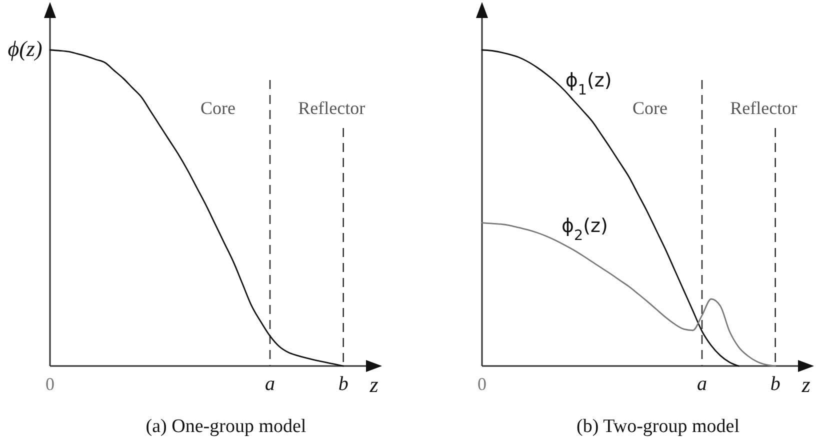  What do you see at coordinates (658, 426) in the screenshot?
I see `text: (b) Two-group model` at bounding box center [658, 426].